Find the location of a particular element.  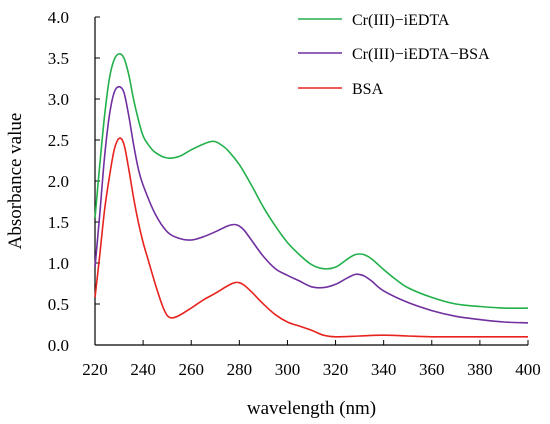

y-tick-label: 1.0 is located at coordinates (58, 263).